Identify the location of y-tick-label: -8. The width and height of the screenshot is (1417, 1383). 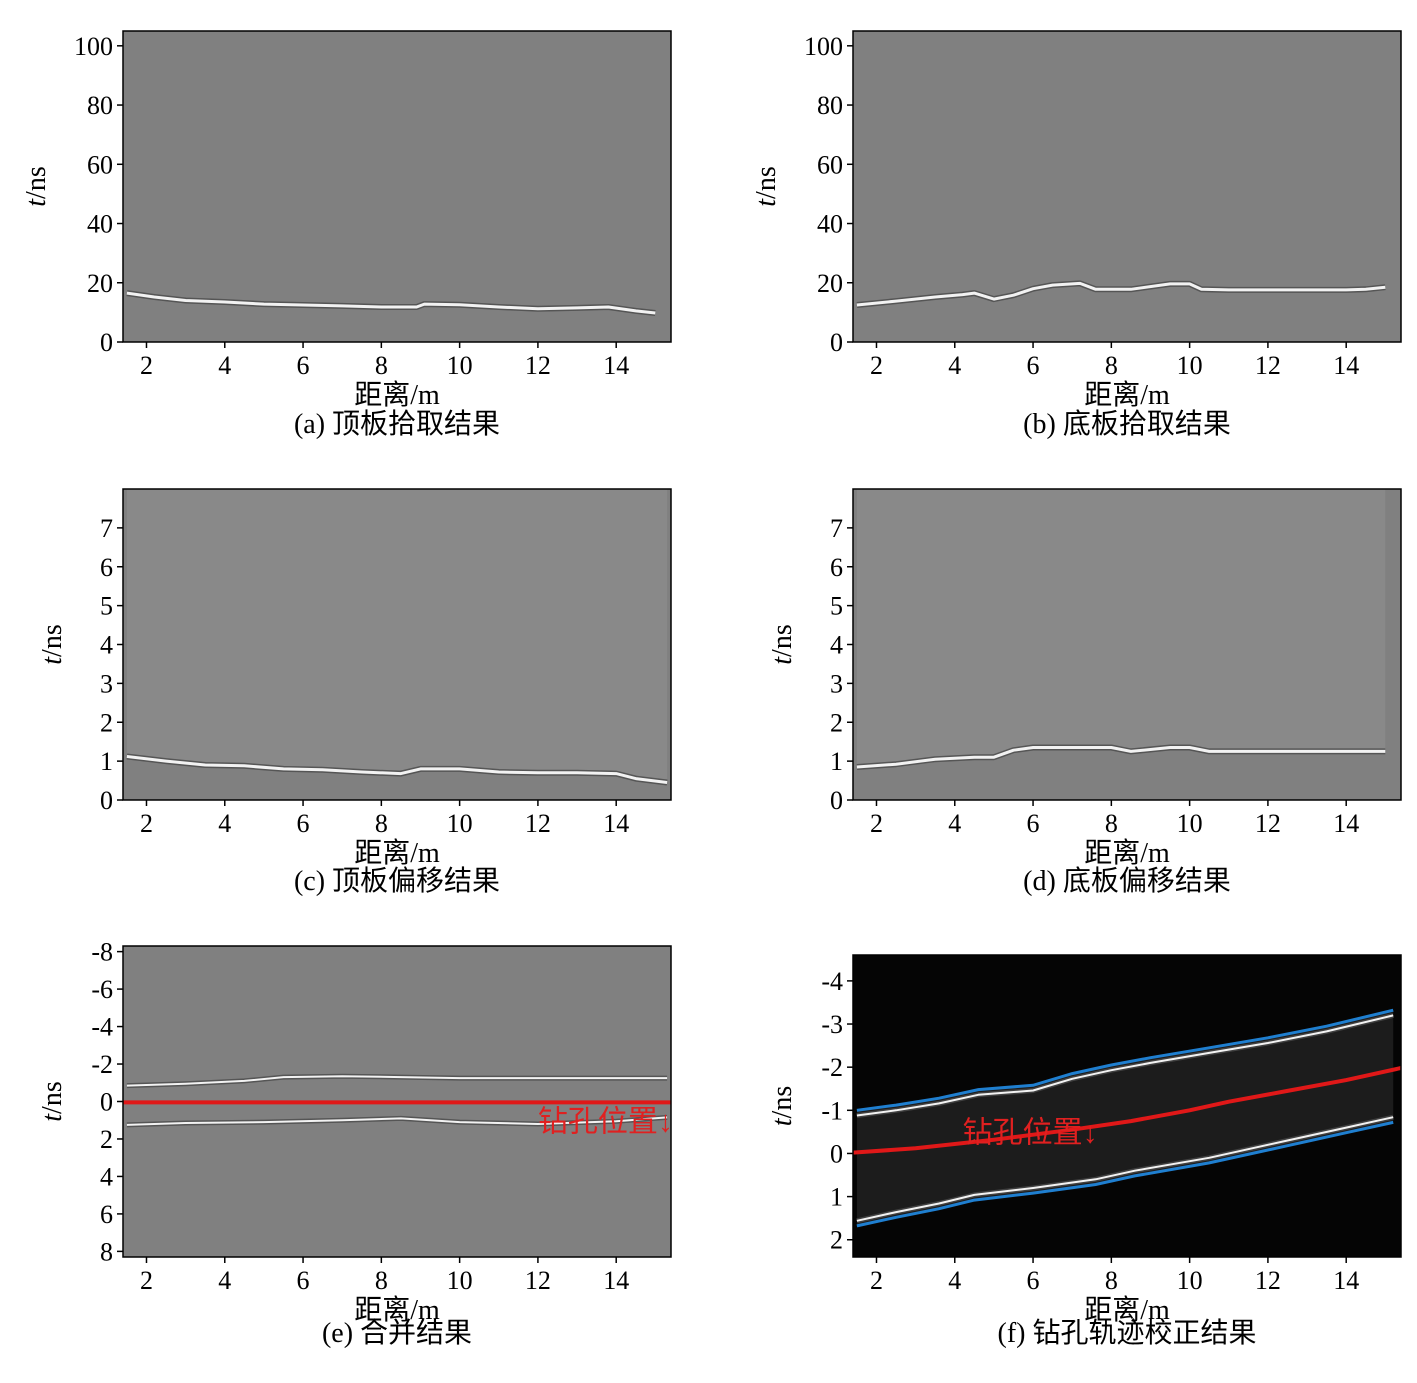
(102, 952).